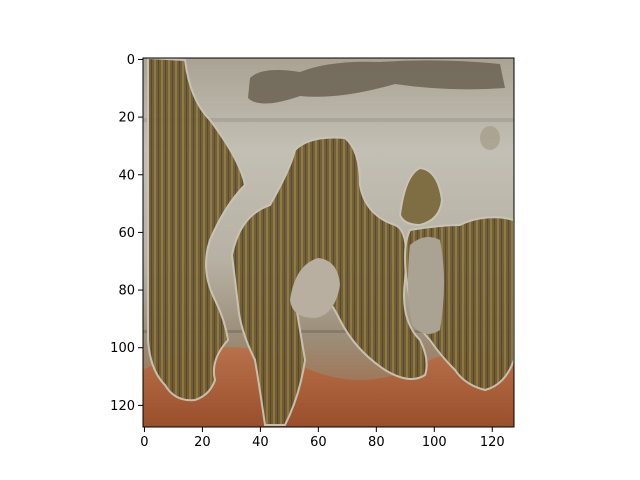  What do you see at coordinates (126, 291) in the screenshot?
I see `y-tick-label: 80` at bounding box center [126, 291].